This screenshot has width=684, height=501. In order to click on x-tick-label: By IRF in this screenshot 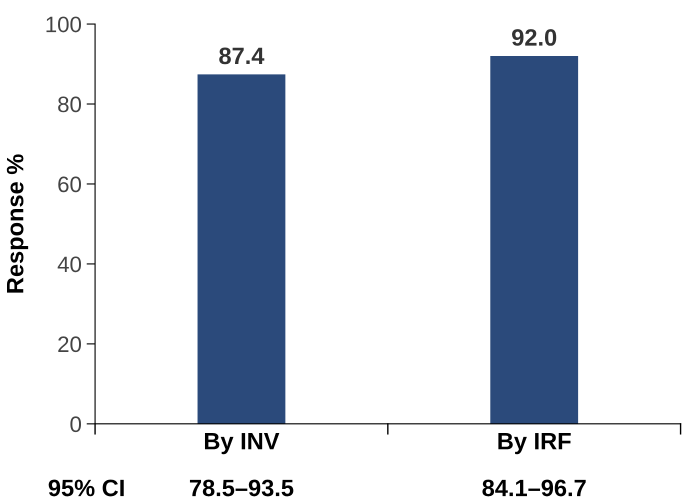, I will do `click(534, 443)`.